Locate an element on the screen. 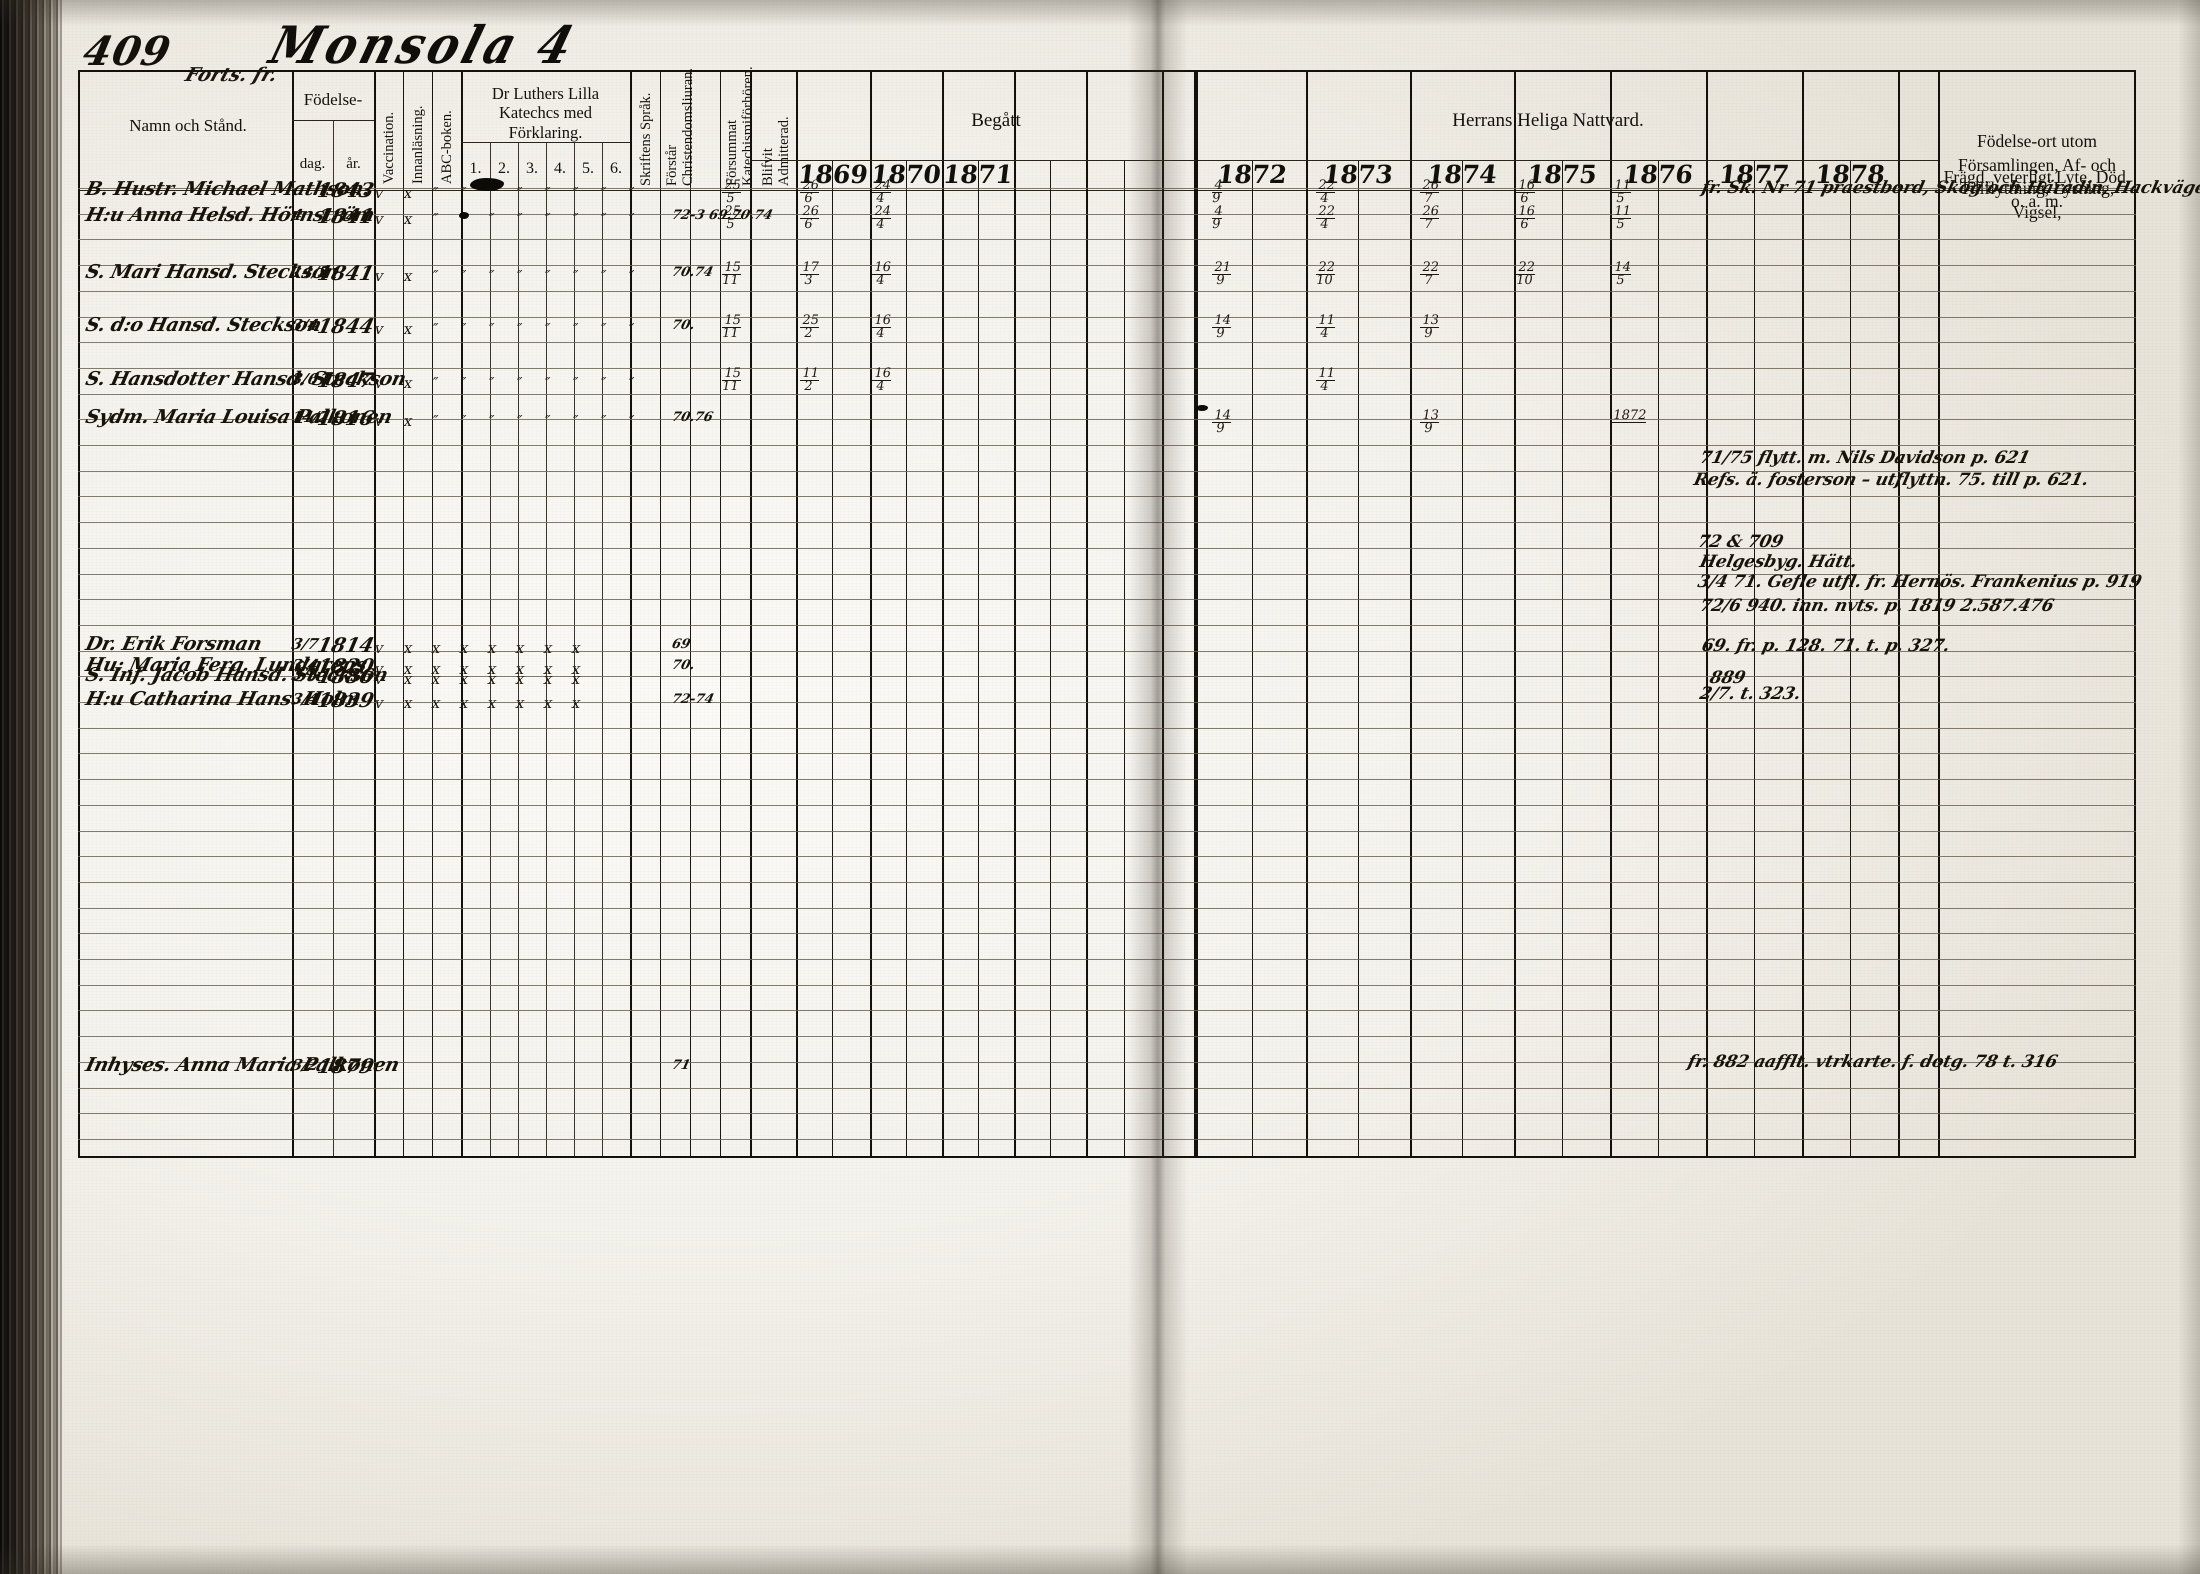  entry-neglected-years: 71 is located at coordinates (681, 1065).